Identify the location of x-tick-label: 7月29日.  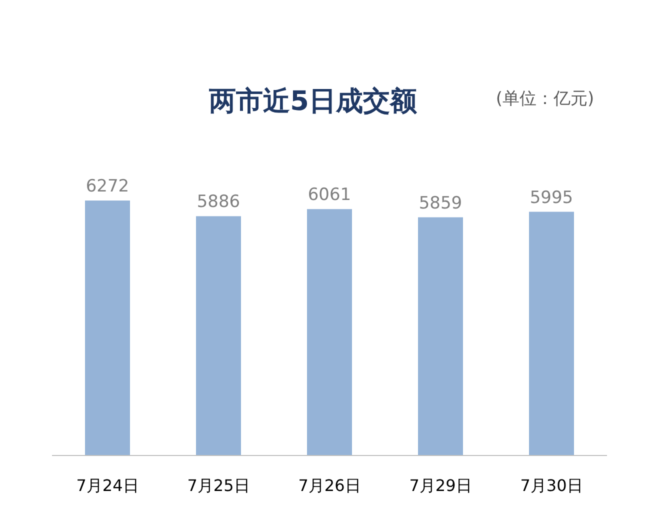
(440, 485).